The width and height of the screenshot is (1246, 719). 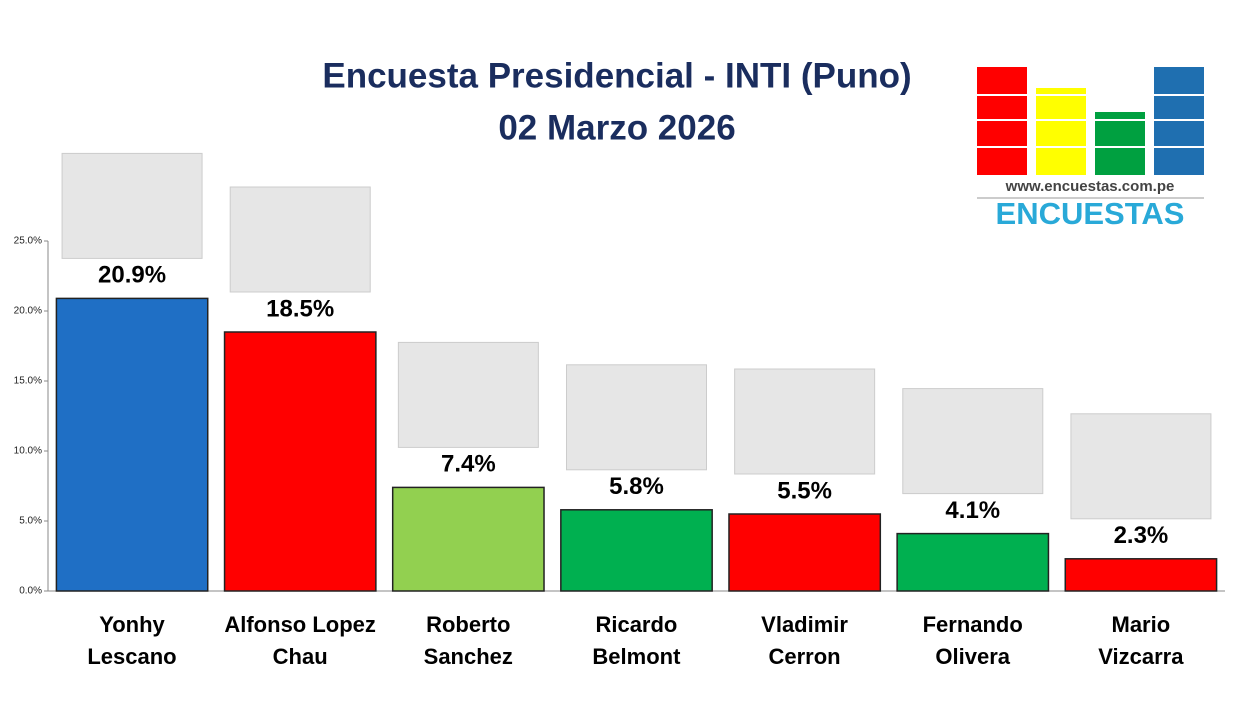 What do you see at coordinates (300, 308) in the screenshot?
I see `value-label: 18.5%` at bounding box center [300, 308].